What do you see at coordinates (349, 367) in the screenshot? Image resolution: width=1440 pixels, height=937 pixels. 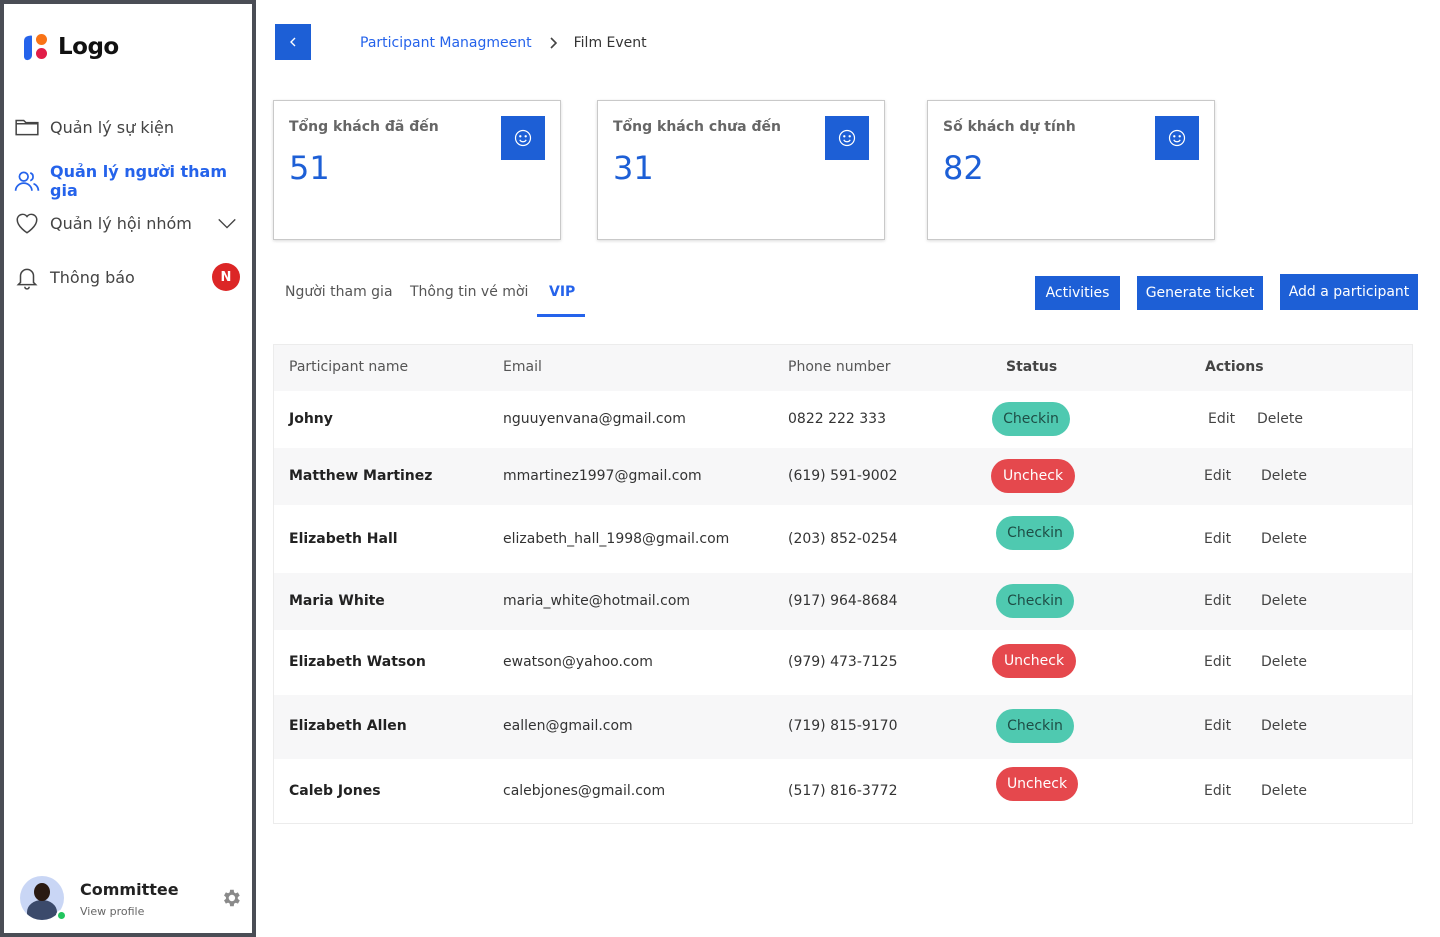 I see `column-header-name: Participant name` at bounding box center [349, 367].